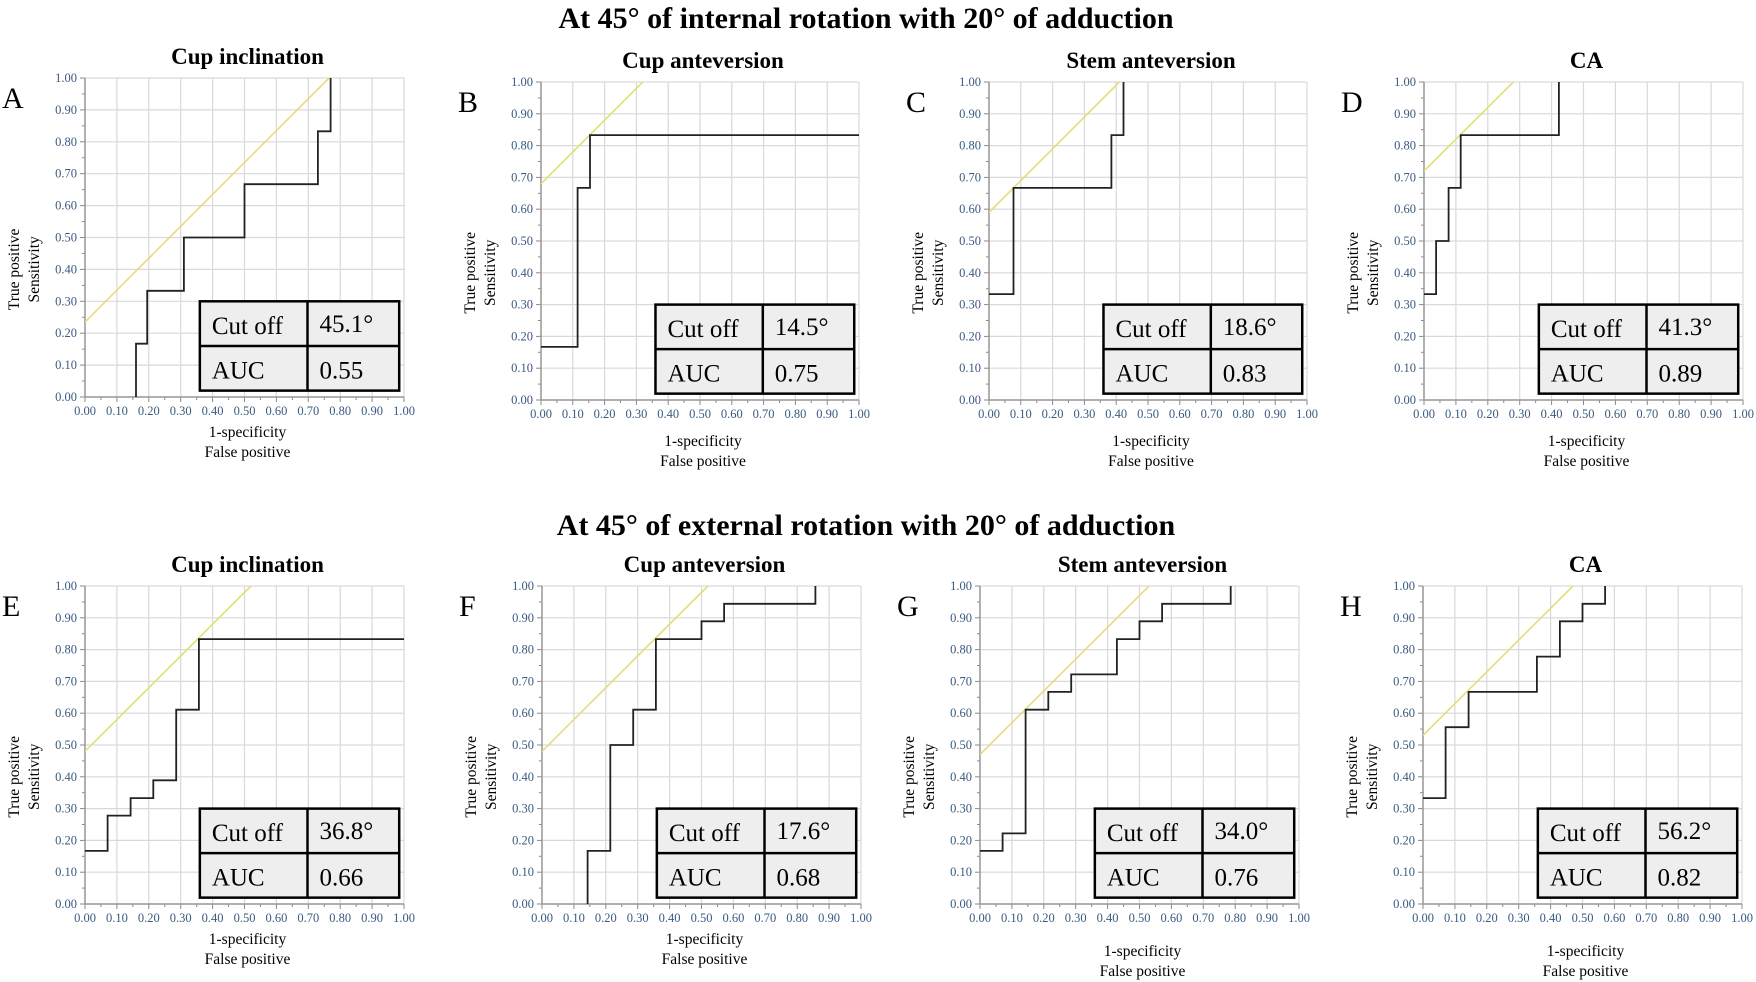 Image resolution: width=1756 pixels, height=982 pixels. I want to click on cutoff-auc-table: Cut off 36.8° AUC 0.66, so click(299, 853).